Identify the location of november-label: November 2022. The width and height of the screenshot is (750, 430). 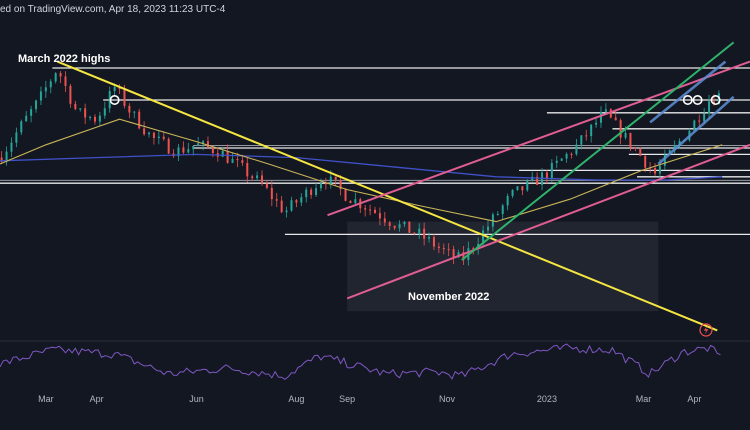
(448, 297).